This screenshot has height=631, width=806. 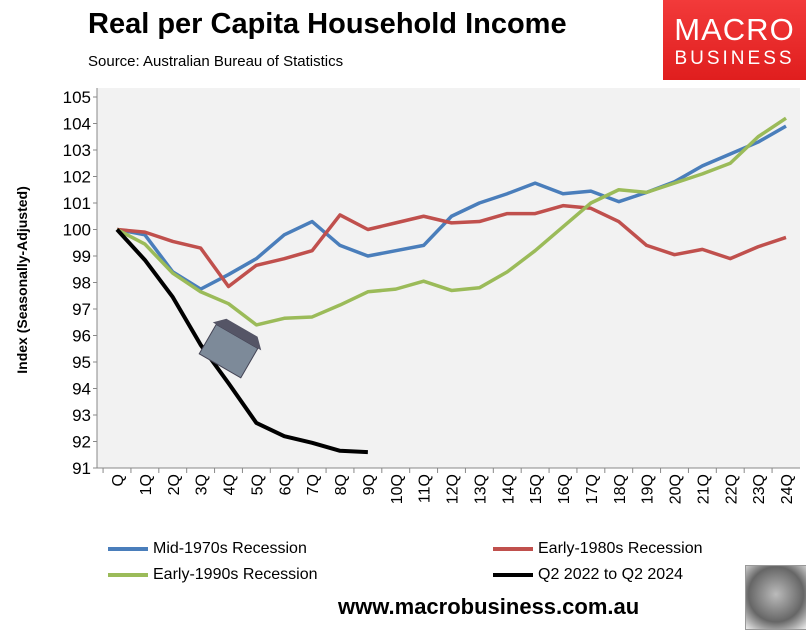 What do you see at coordinates (81, 468) in the screenshot?
I see `y-tick-label: 91` at bounding box center [81, 468].